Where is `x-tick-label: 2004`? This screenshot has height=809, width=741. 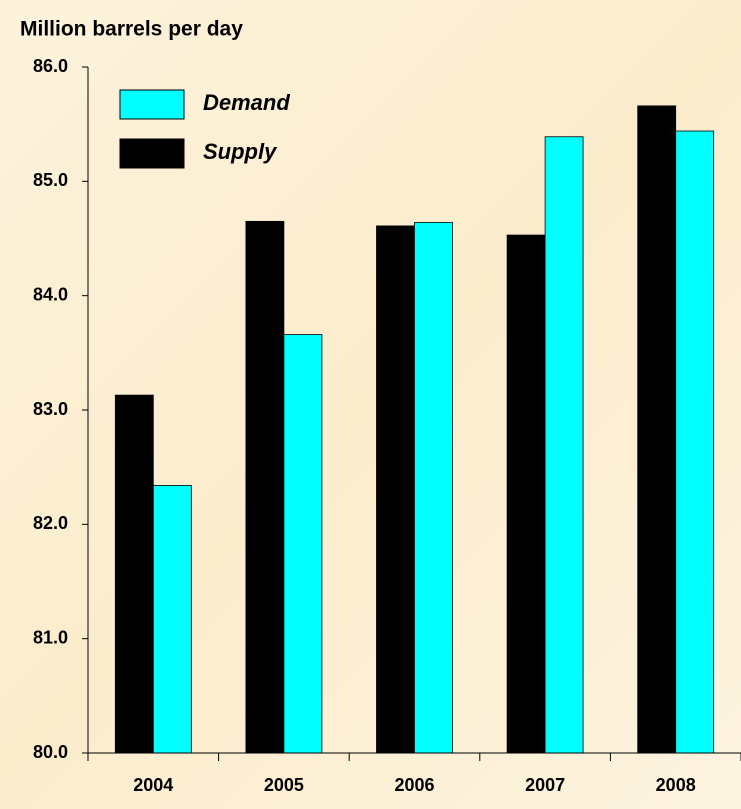
x-tick-label: 2004 is located at coordinates (153, 785).